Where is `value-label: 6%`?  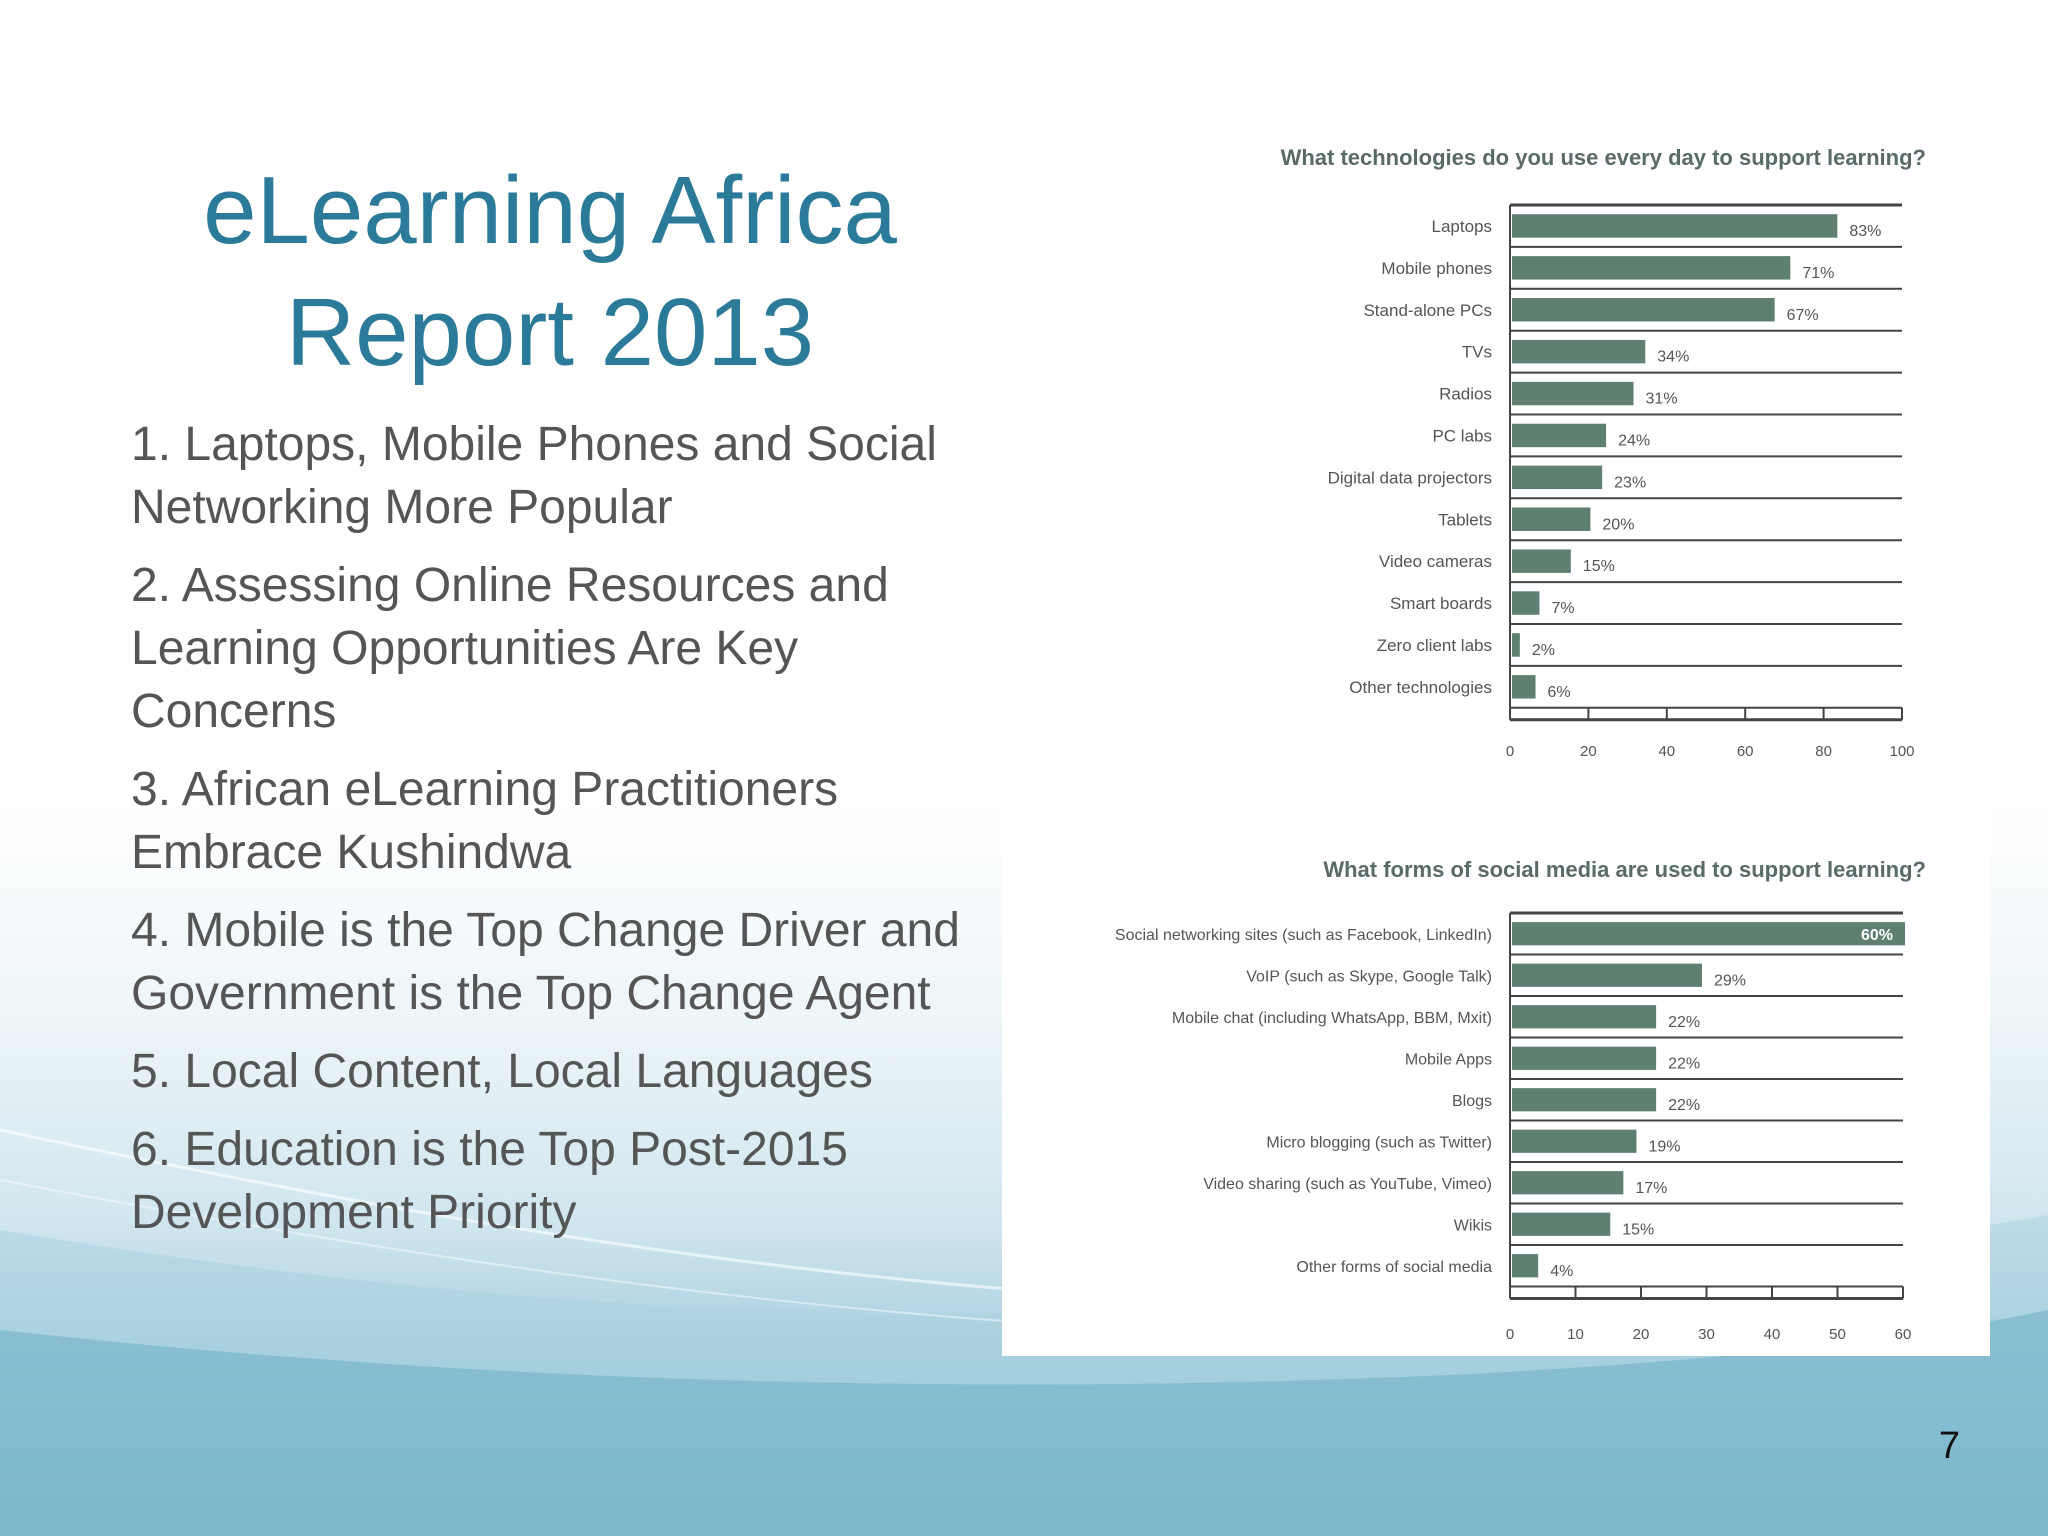 value-label: 6% is located at coordinates (1559, 692).